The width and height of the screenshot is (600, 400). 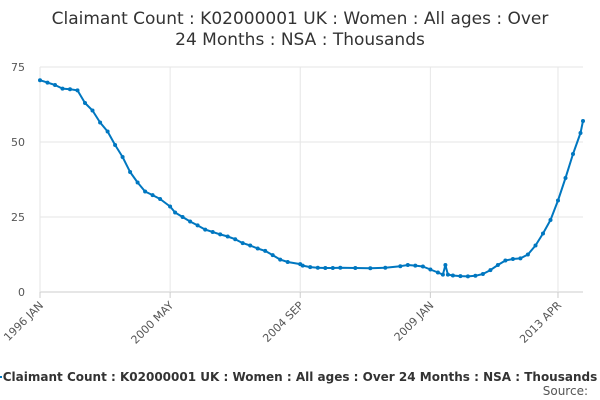 I want to click on x-tick-label-4: 2013 APR, so click(x=540, y=322).